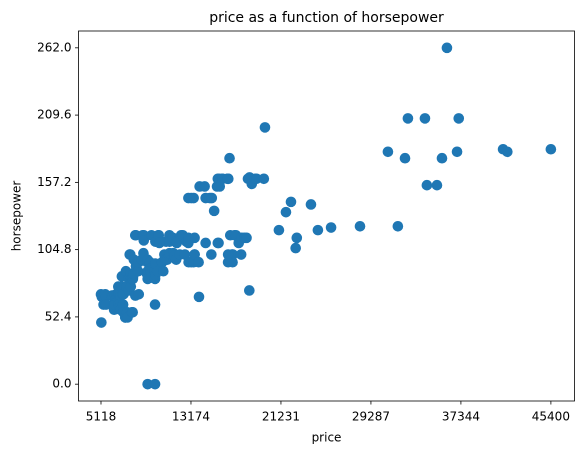  Describe the element at coordinates (54, 47) in the screenshot. I see `y-tick-label: 262.0` at that location.